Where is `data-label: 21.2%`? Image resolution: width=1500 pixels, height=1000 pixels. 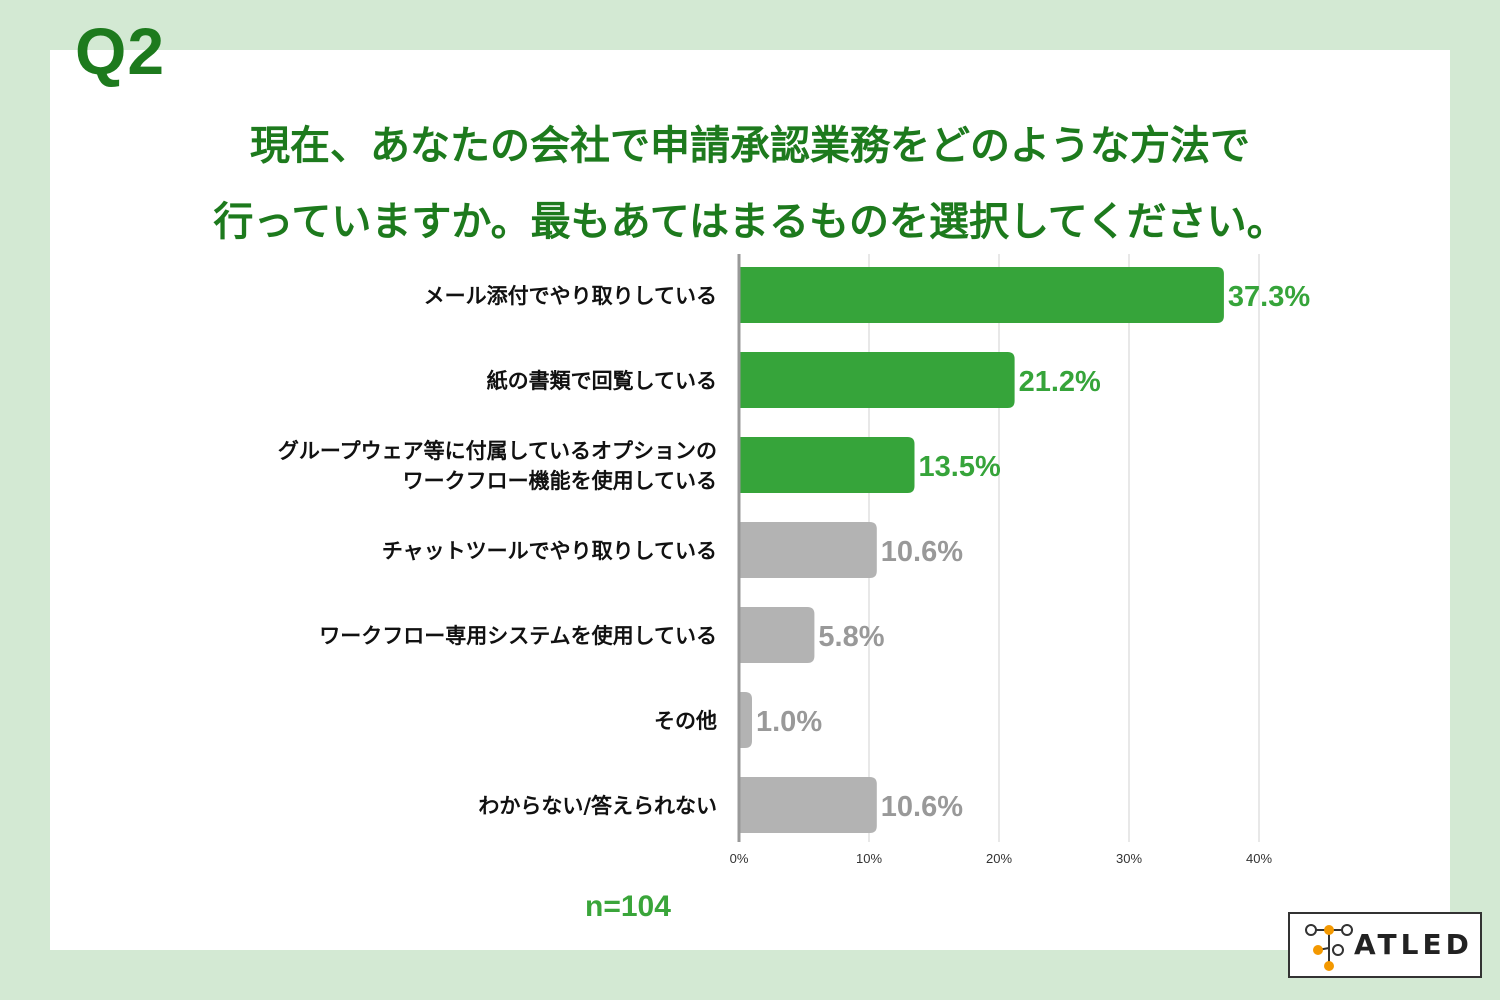
data-label: 21.2% is located at coordinates (1060, 382).